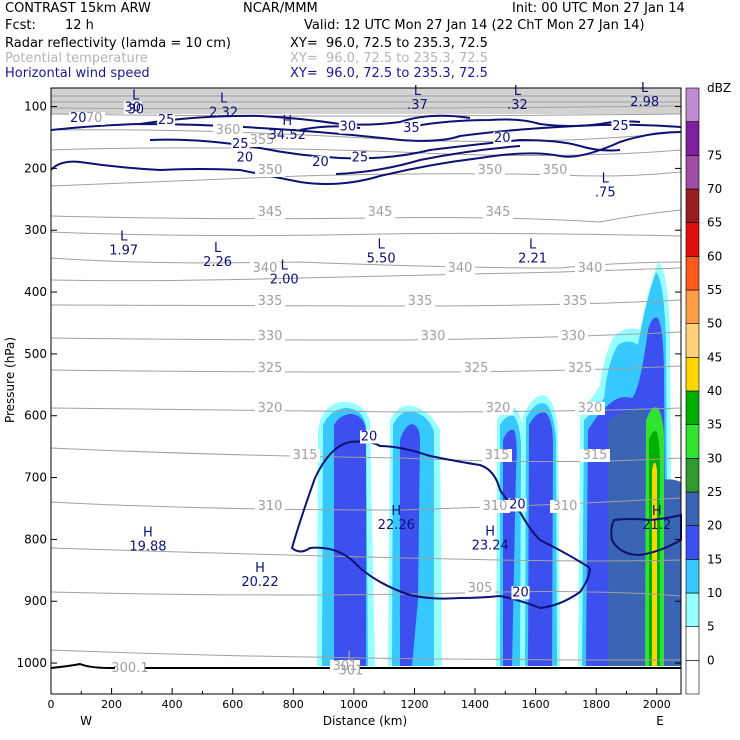 The height and width of the screenshot is (740, 740). Describe the element at coordinates (270, 336) in the screenshot. I see `theta-label: 330` at that location.